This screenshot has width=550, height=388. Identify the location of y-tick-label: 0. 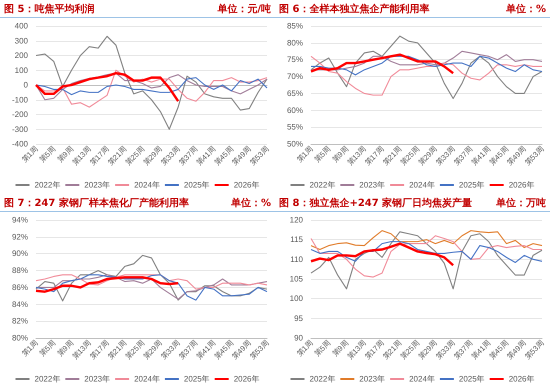
(26, 85).